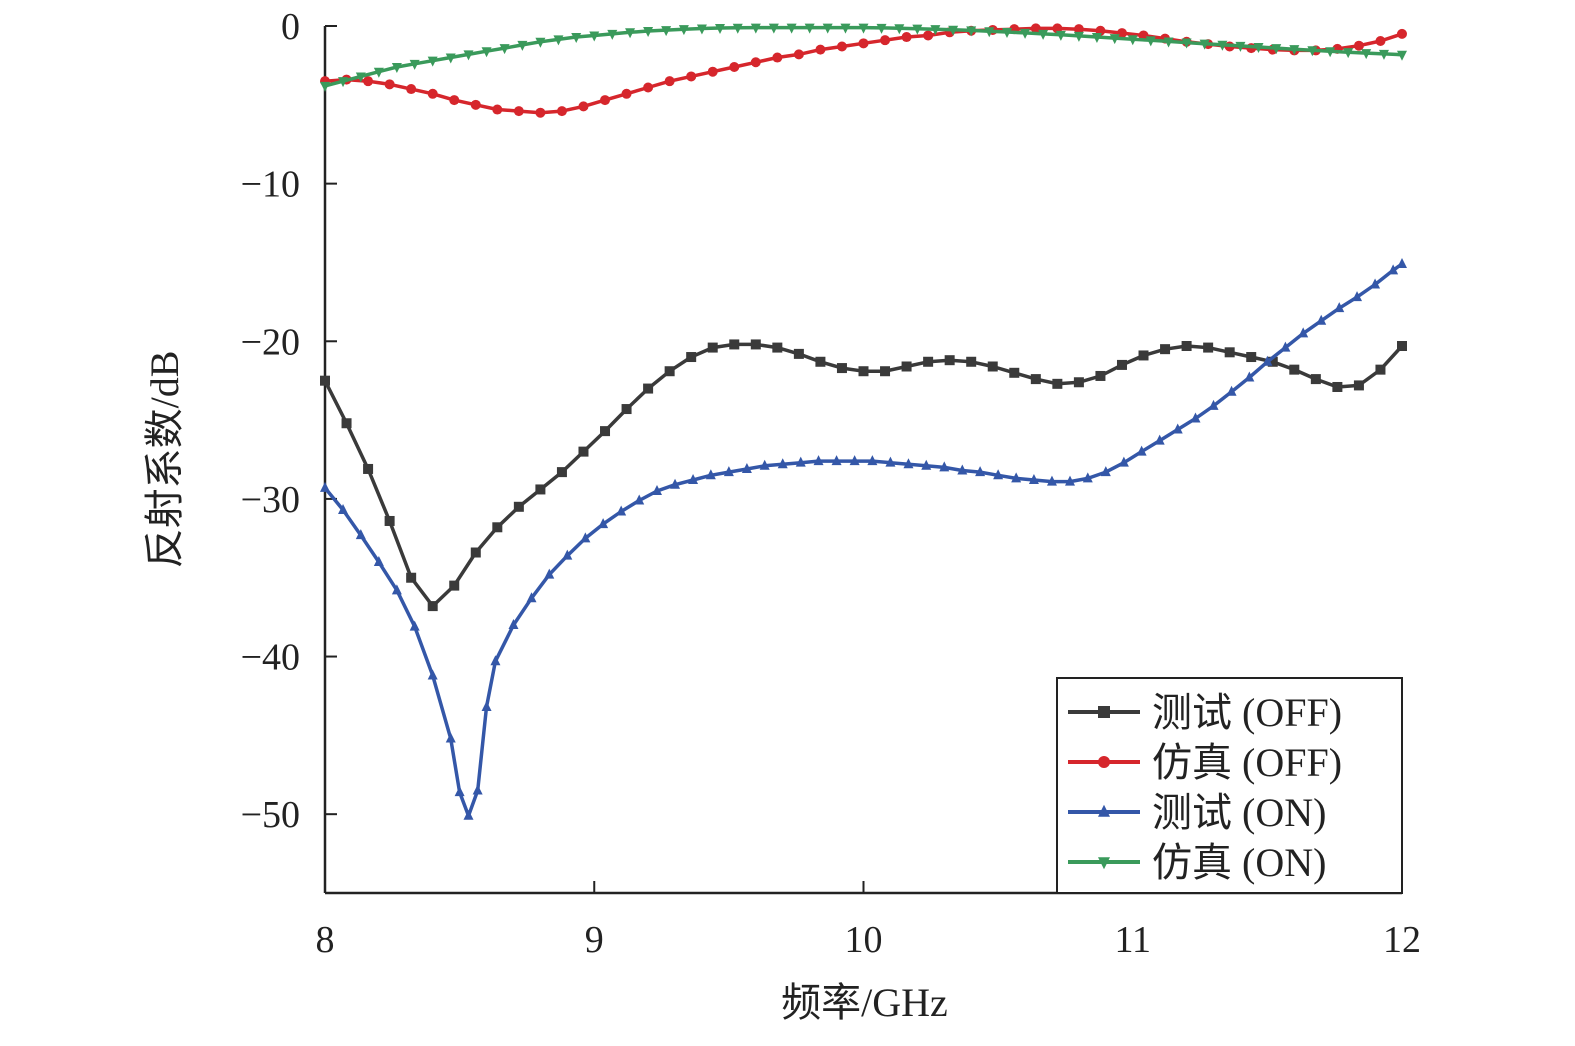 This screenshot has height=1046, width=1575. What do you see at coordinates (1197, 812) in the screenshot?
I see `legend-entry: 测试 (ON)` at bounding box center [1197, 812].